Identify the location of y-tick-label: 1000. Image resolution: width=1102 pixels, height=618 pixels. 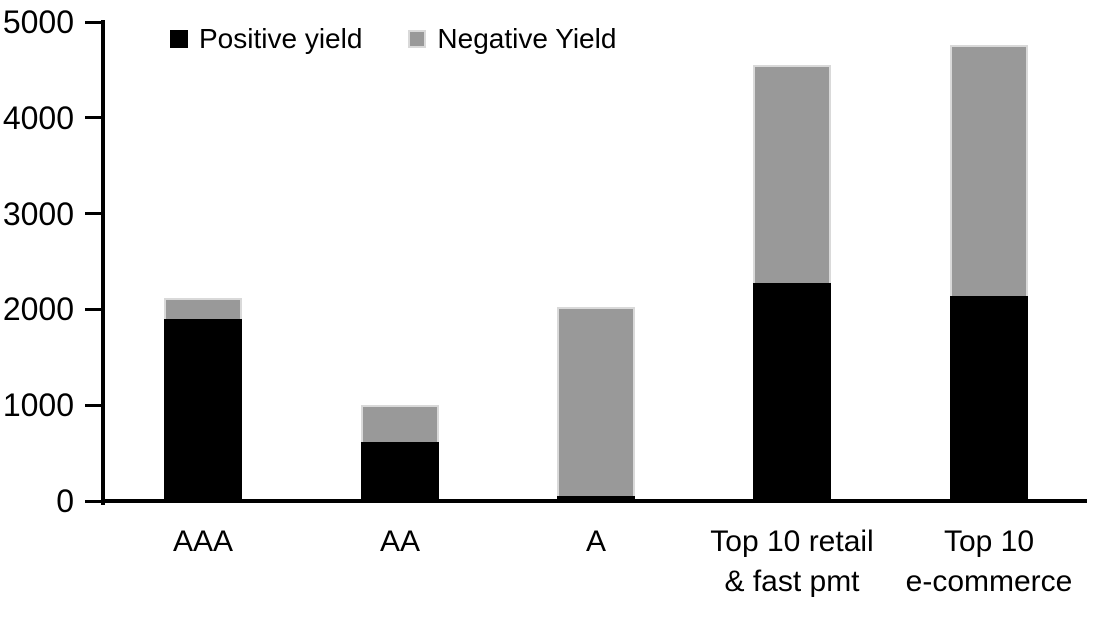
(38, 405).